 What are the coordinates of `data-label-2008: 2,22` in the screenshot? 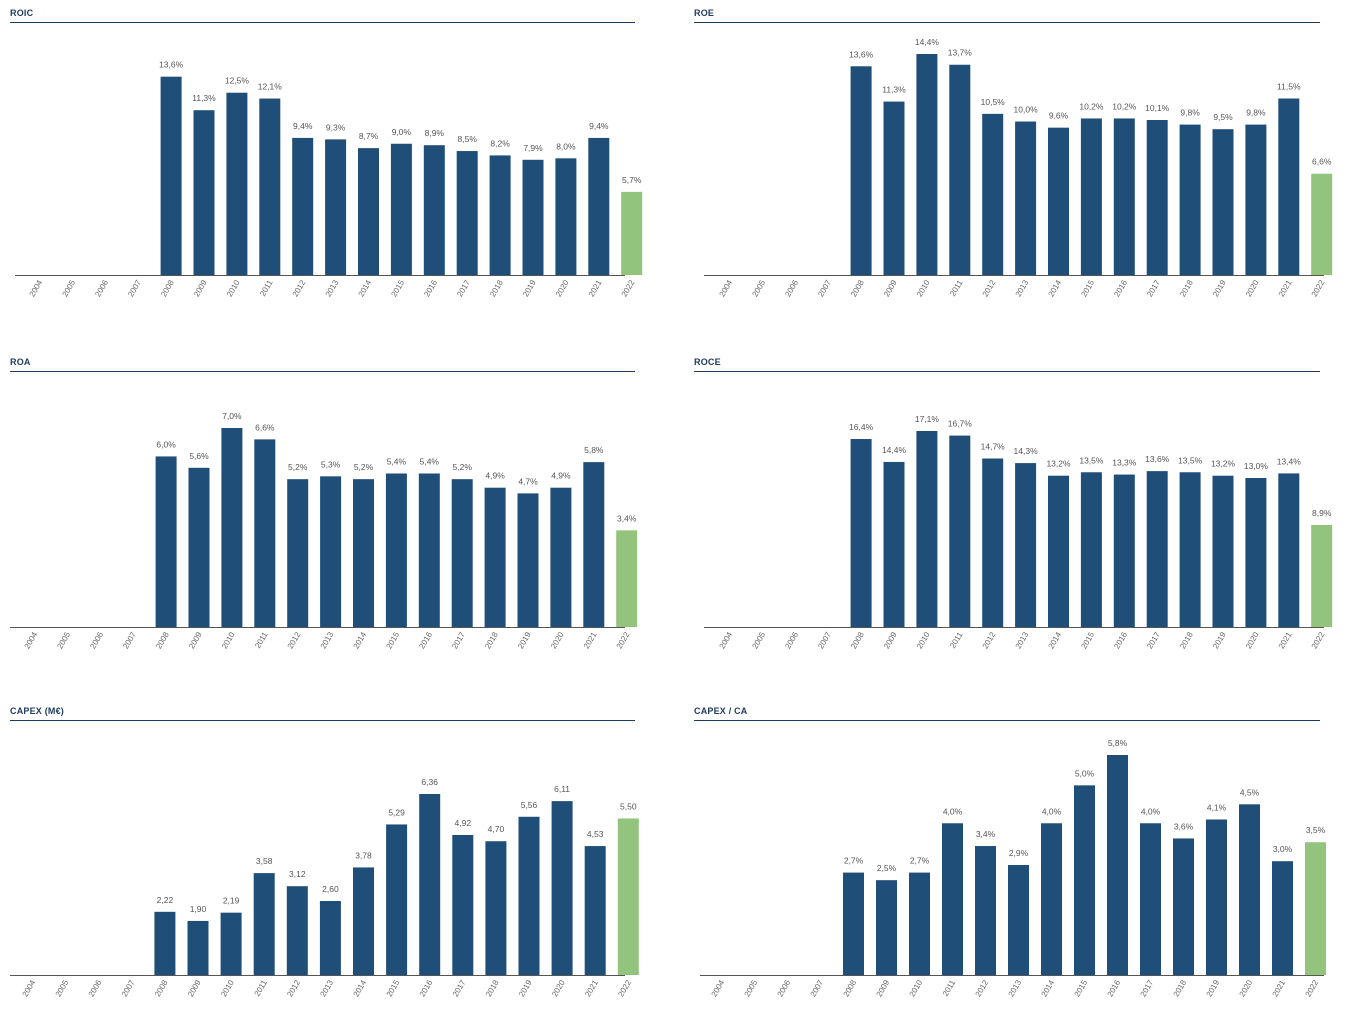 It's located at (165, 900).